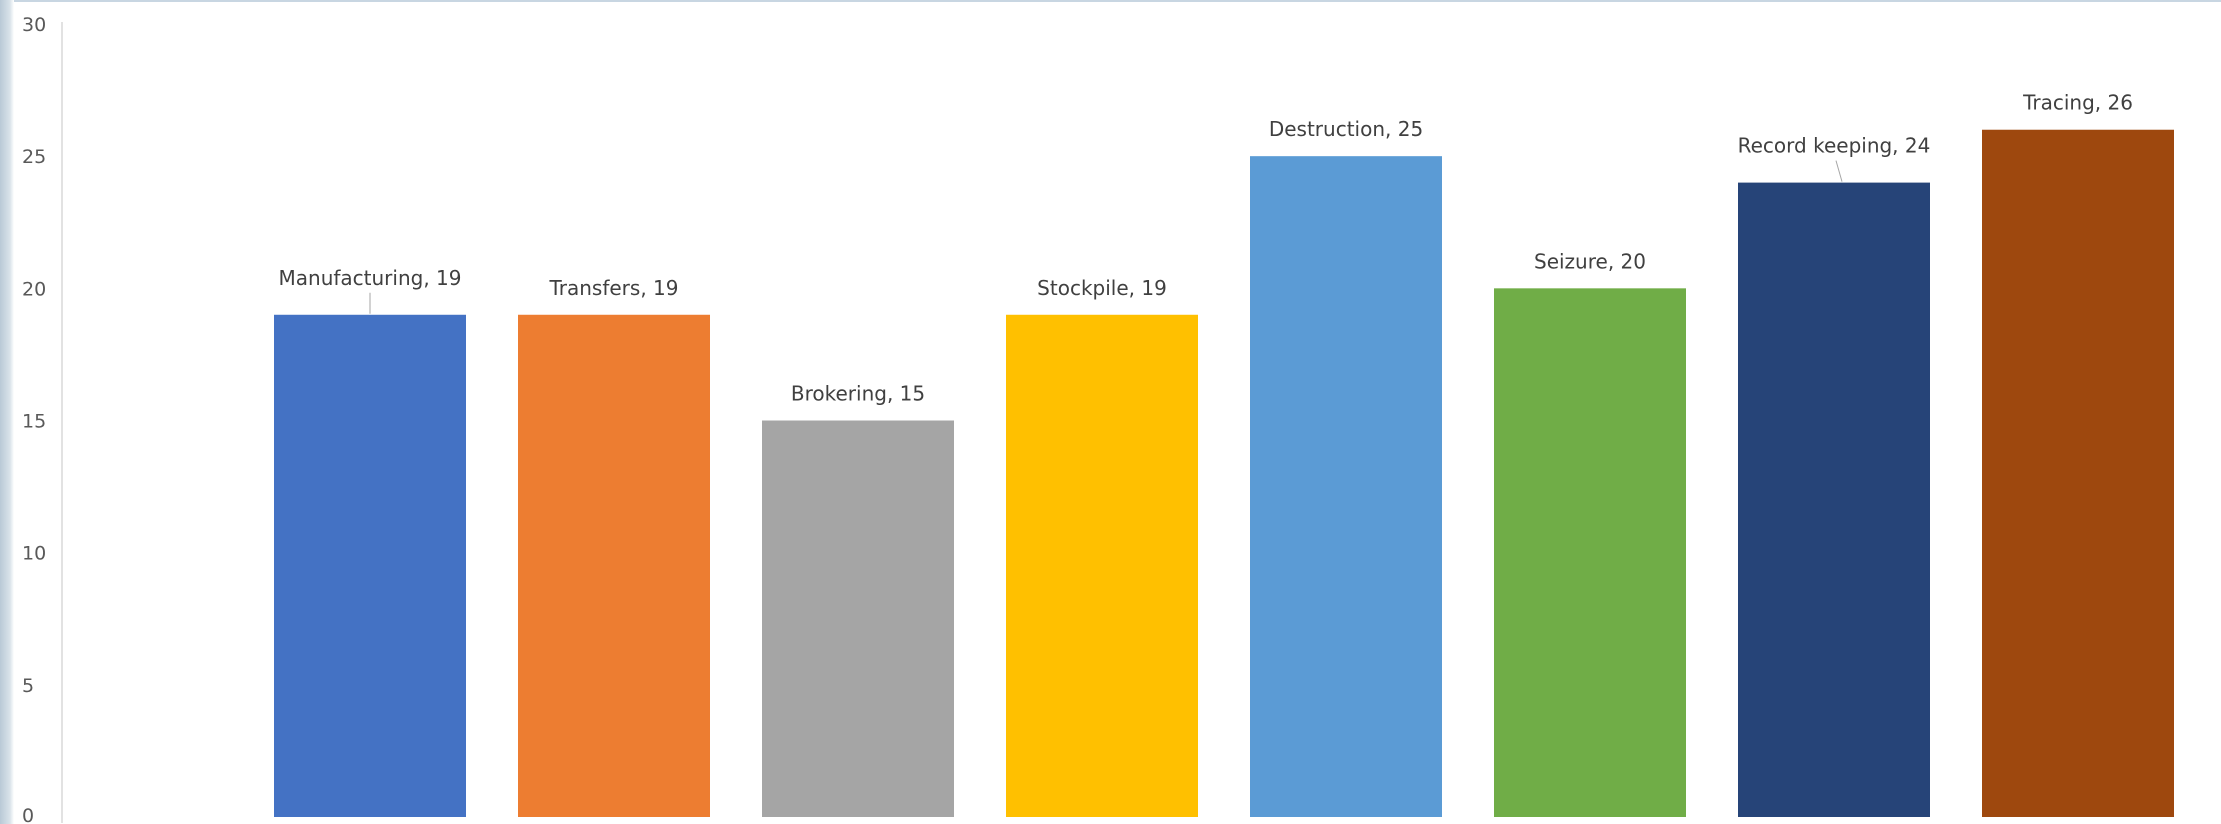 The width and height of the screenshot is (2221, 824). I want to click on data-label: Tracing, 26, so click(2077, 103).